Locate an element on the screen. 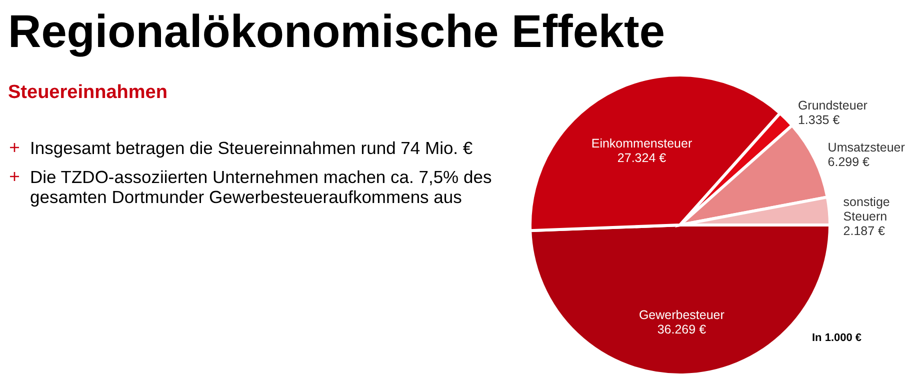  text: Steuereinnahmen is located at coordinates (88, 93).